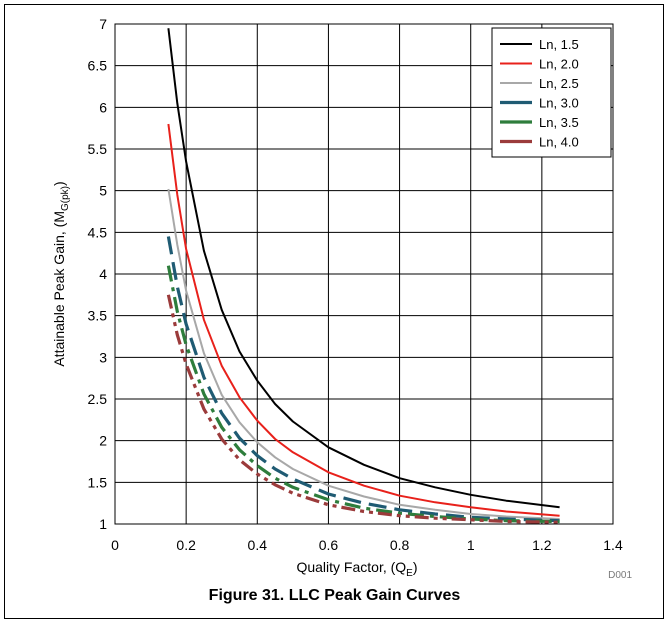 The width and height of the screenshot is (669, 624). I want to click on x-tick-label: 0, so click(115, 545).